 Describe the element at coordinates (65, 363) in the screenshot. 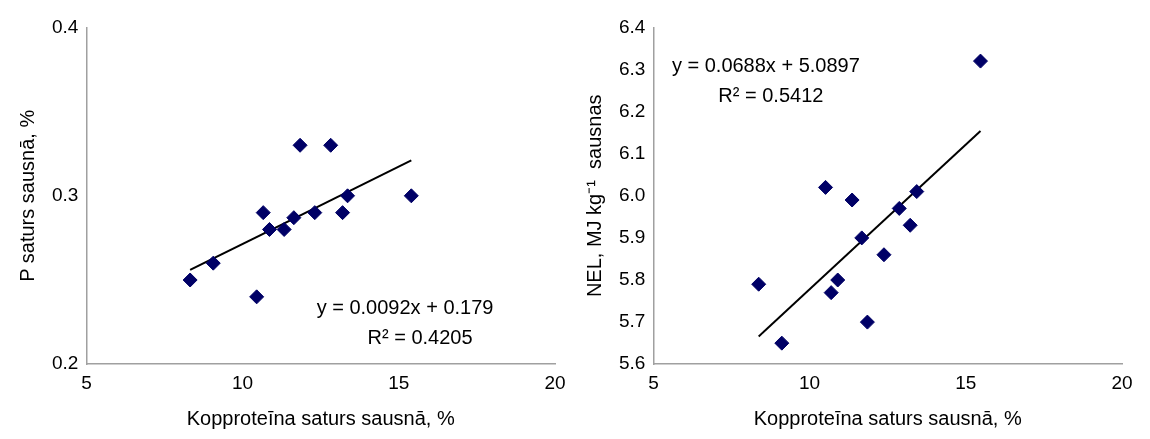

I see `y-tick-label: 0.2` at that location.